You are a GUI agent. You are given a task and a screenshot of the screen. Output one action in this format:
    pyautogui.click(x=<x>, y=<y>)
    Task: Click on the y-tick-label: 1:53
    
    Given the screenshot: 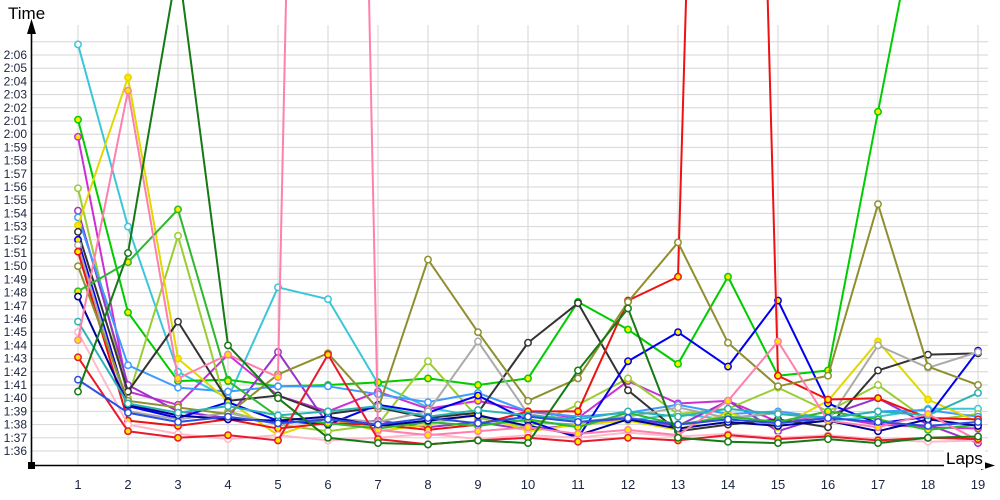 What is the action you would take?
    pyautogui.click(x=16, y=227)
    